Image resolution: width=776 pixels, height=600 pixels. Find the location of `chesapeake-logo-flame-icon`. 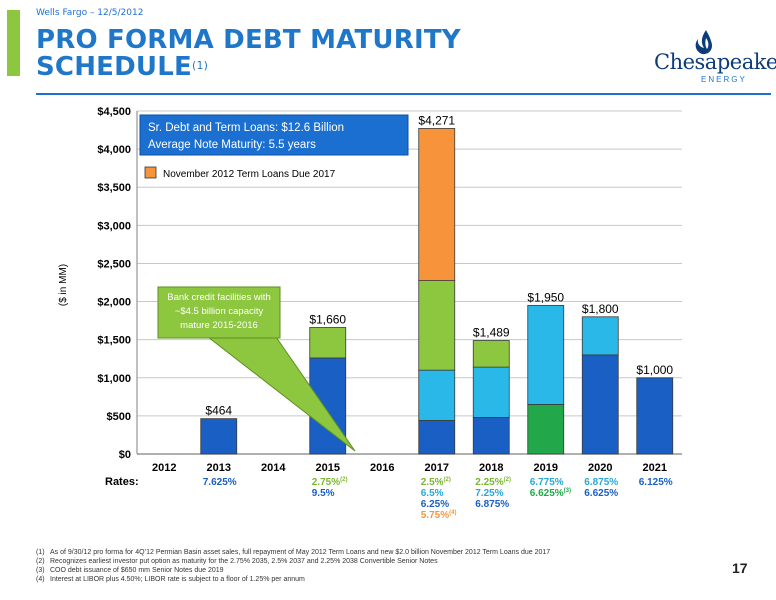

chesapeake-logo-flame-icon is located at coordinates (703, 42).